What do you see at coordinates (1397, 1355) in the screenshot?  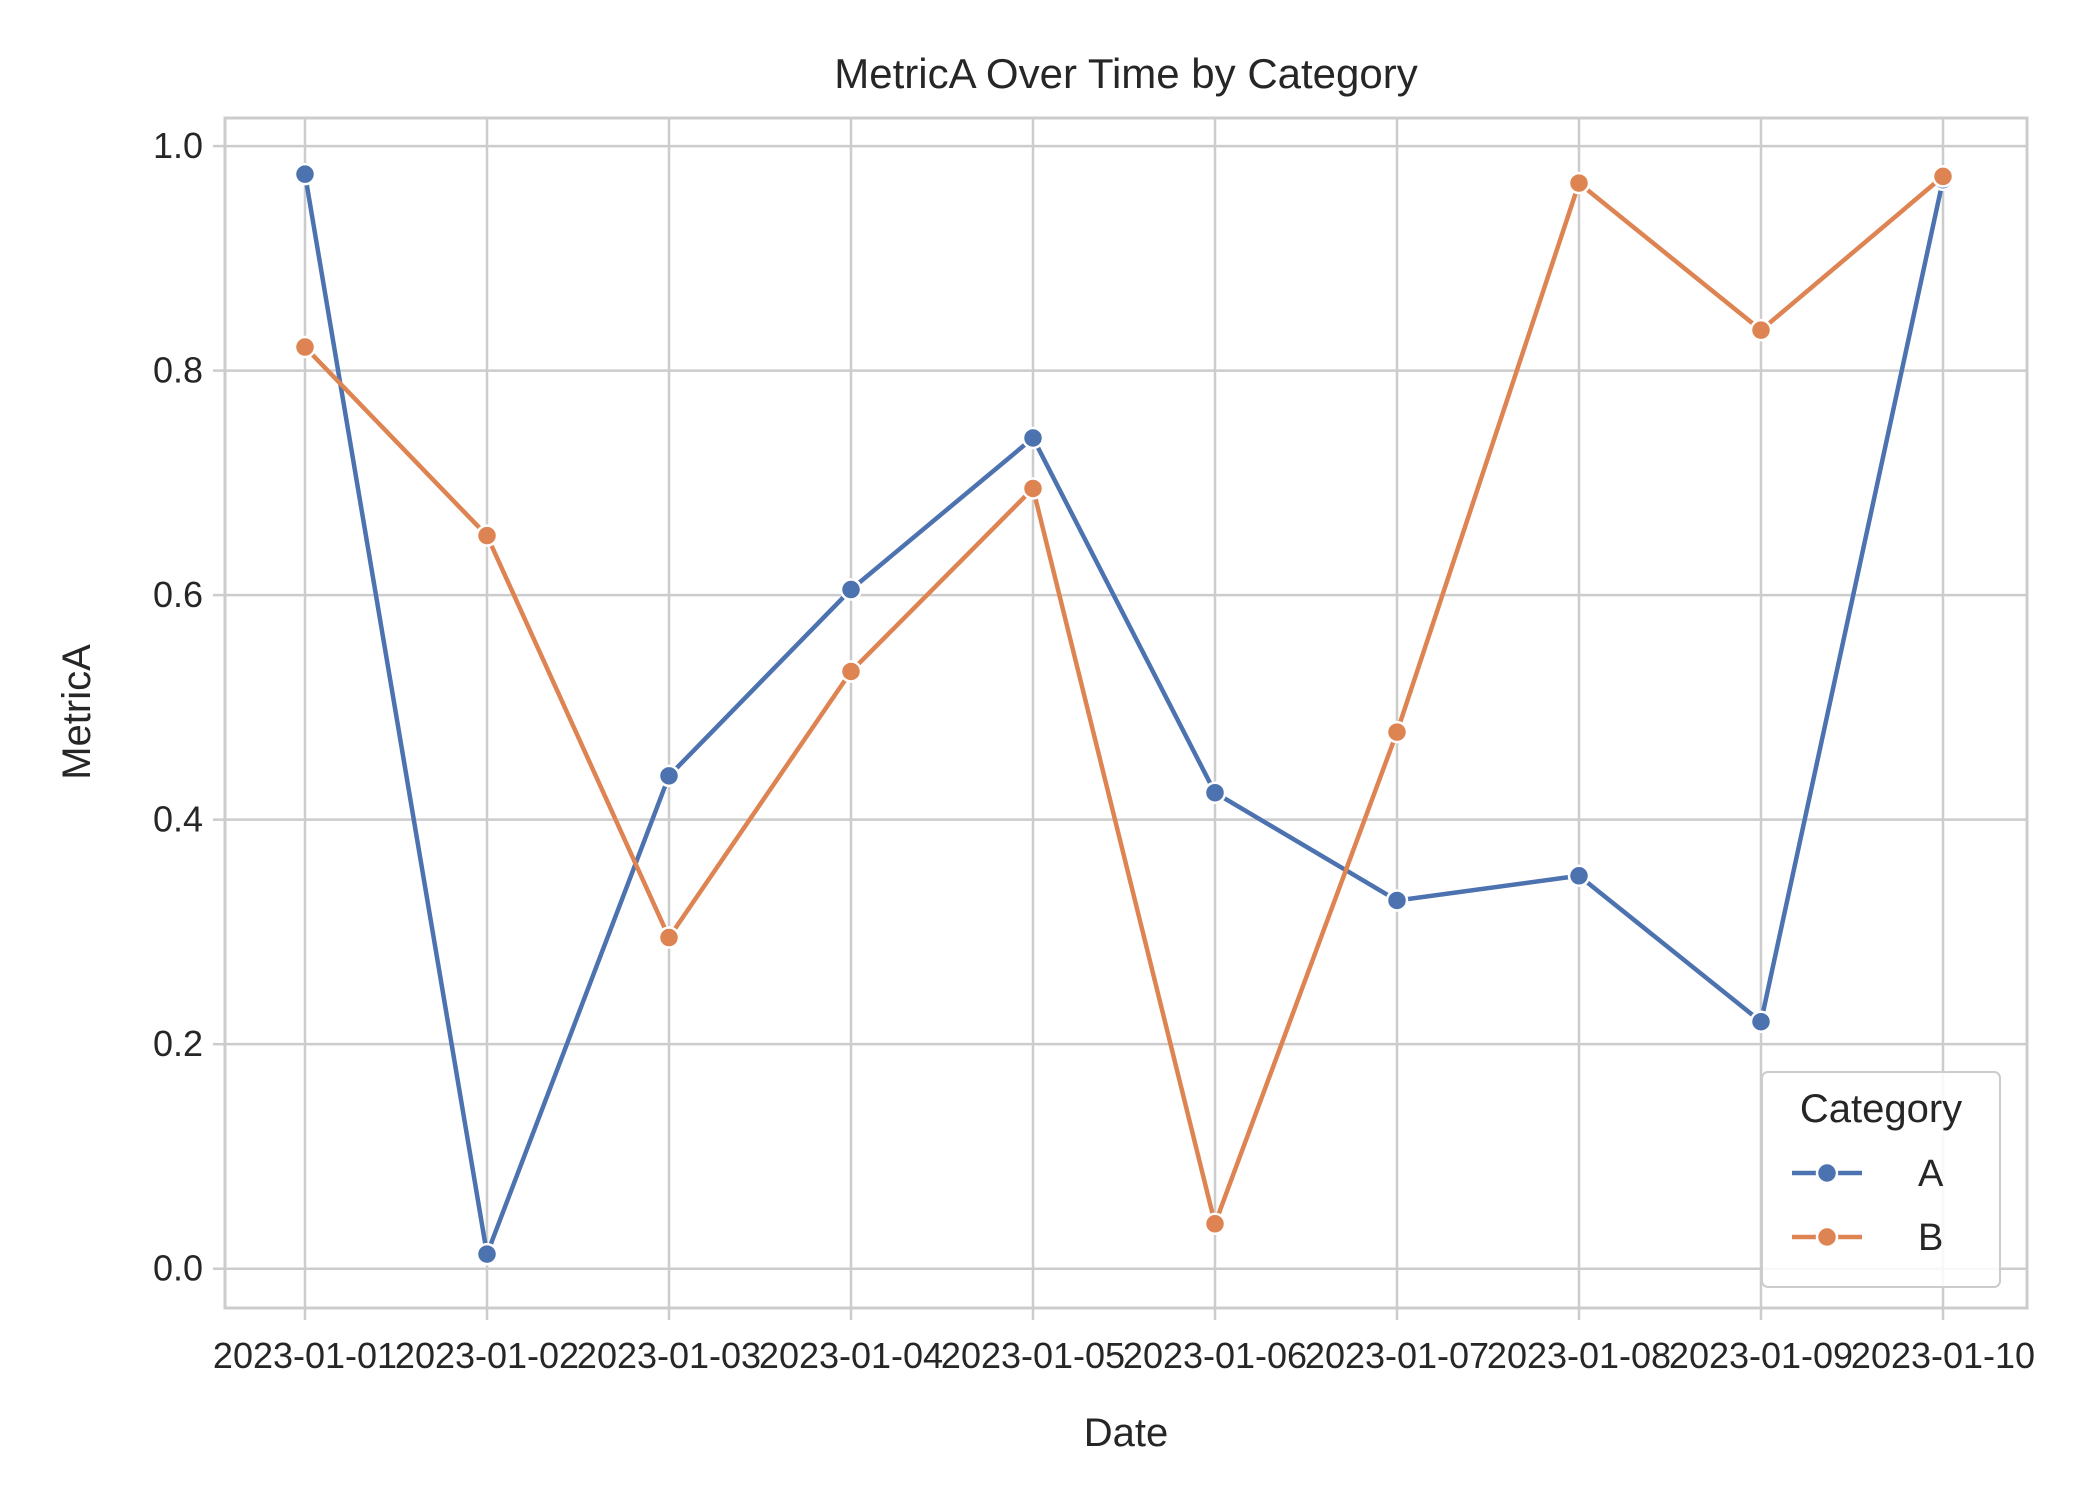 I see `x-tick-label: 2023-01-07` at bounding box center [1397, 1355].